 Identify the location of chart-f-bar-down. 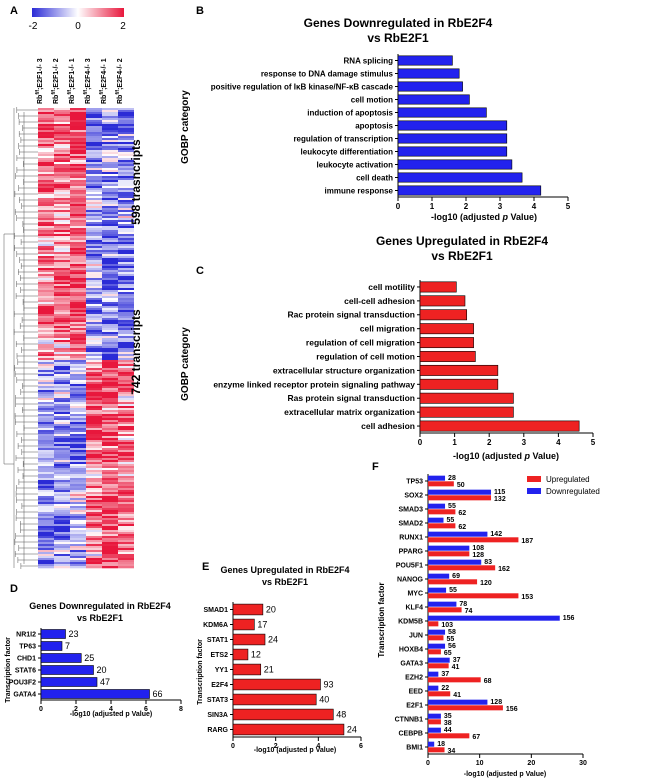
(437, 646).